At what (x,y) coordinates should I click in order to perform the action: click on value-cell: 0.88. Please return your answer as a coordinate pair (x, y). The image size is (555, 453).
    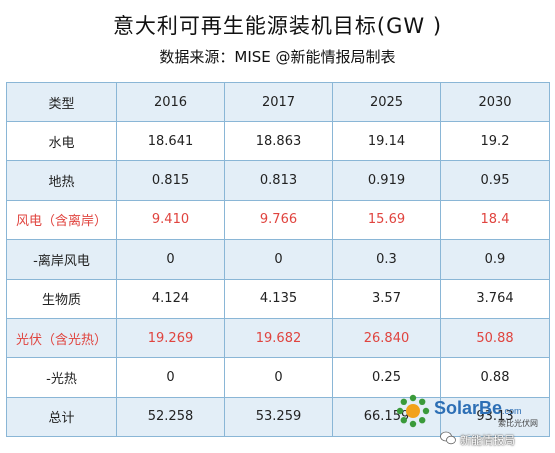
    Looking at the image, I should click on (495, 377).